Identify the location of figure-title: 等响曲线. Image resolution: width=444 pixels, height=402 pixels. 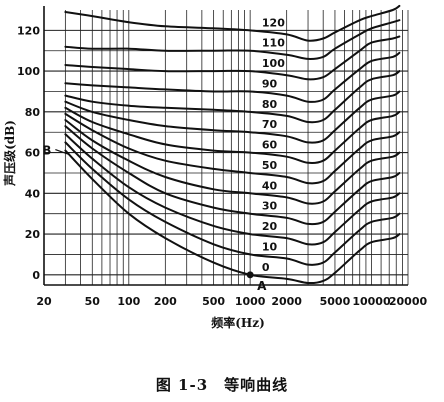
(256, 385).